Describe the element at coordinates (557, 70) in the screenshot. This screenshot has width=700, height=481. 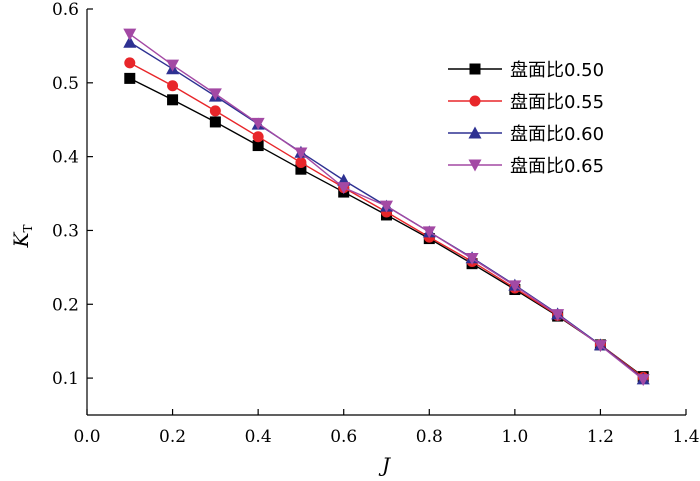
I see `legend-label: 盘面比0.50` at that location.